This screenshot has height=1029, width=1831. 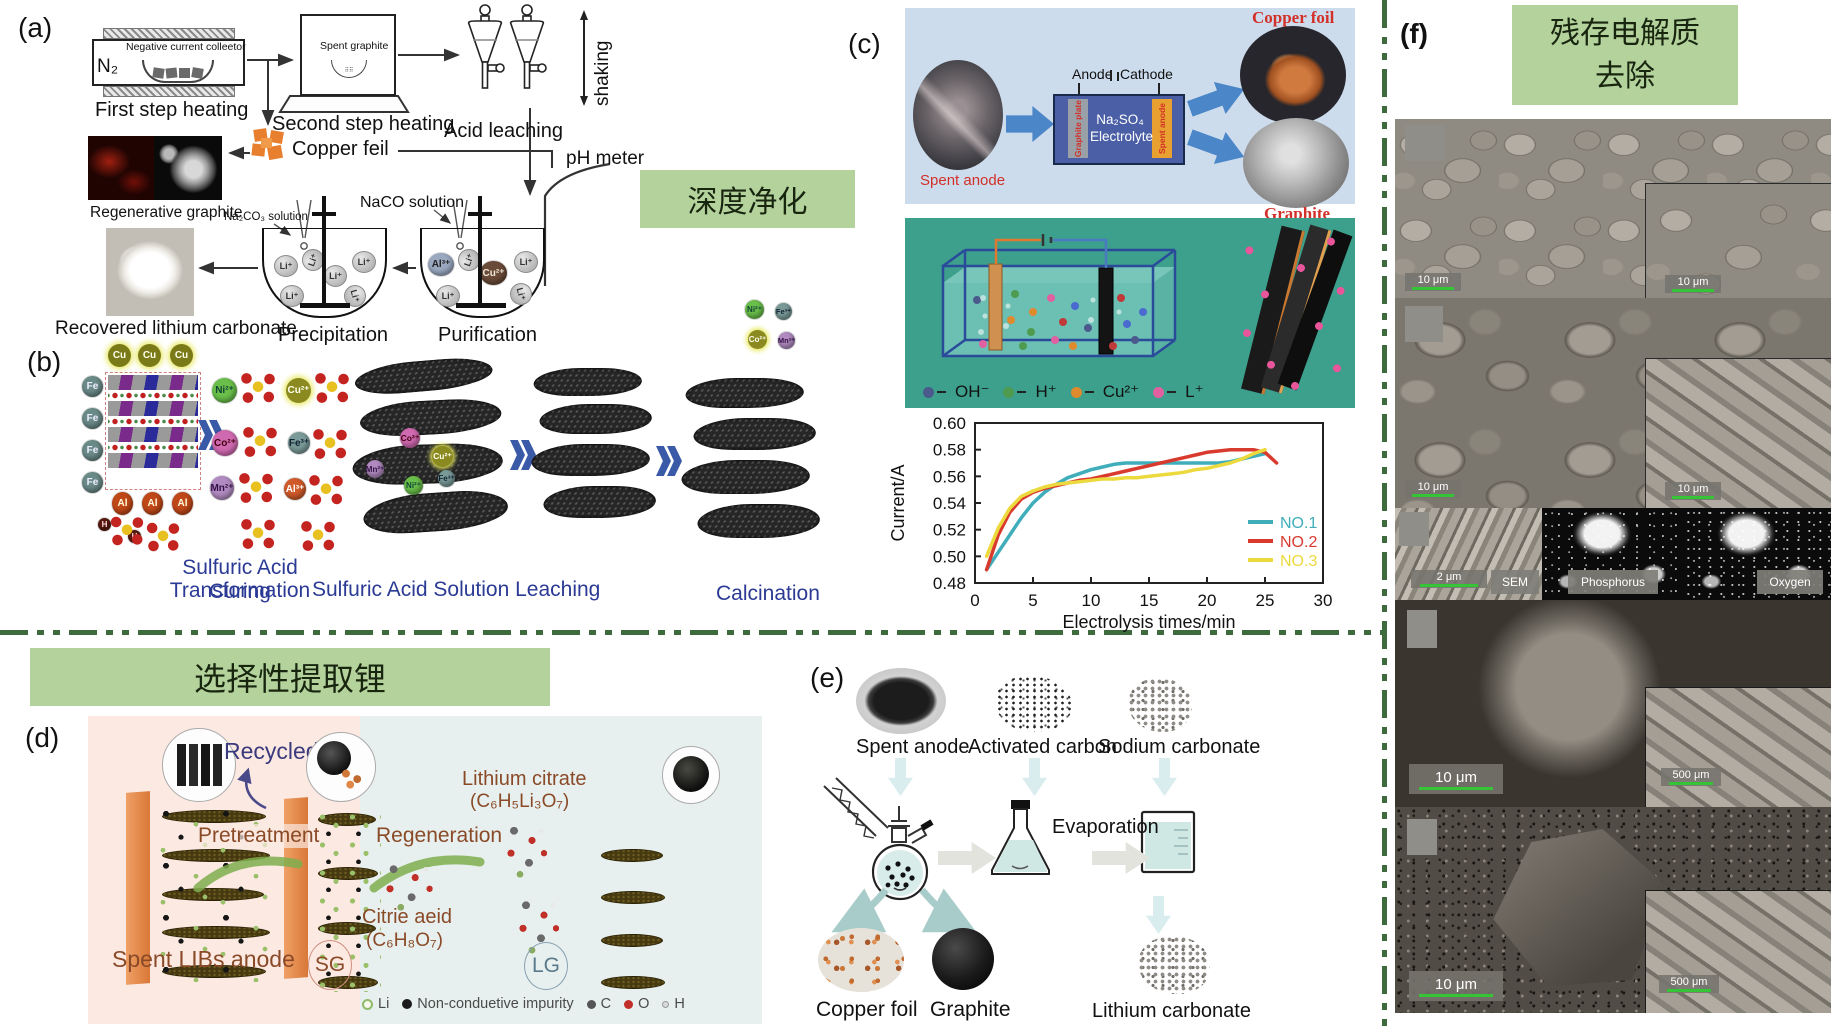 What do you see at coordinates (176, 328) in the screenshot?
I see `recovered-lithium-carbonate-label: Recovered lithium carbonate` at bounding box center [176, 328].